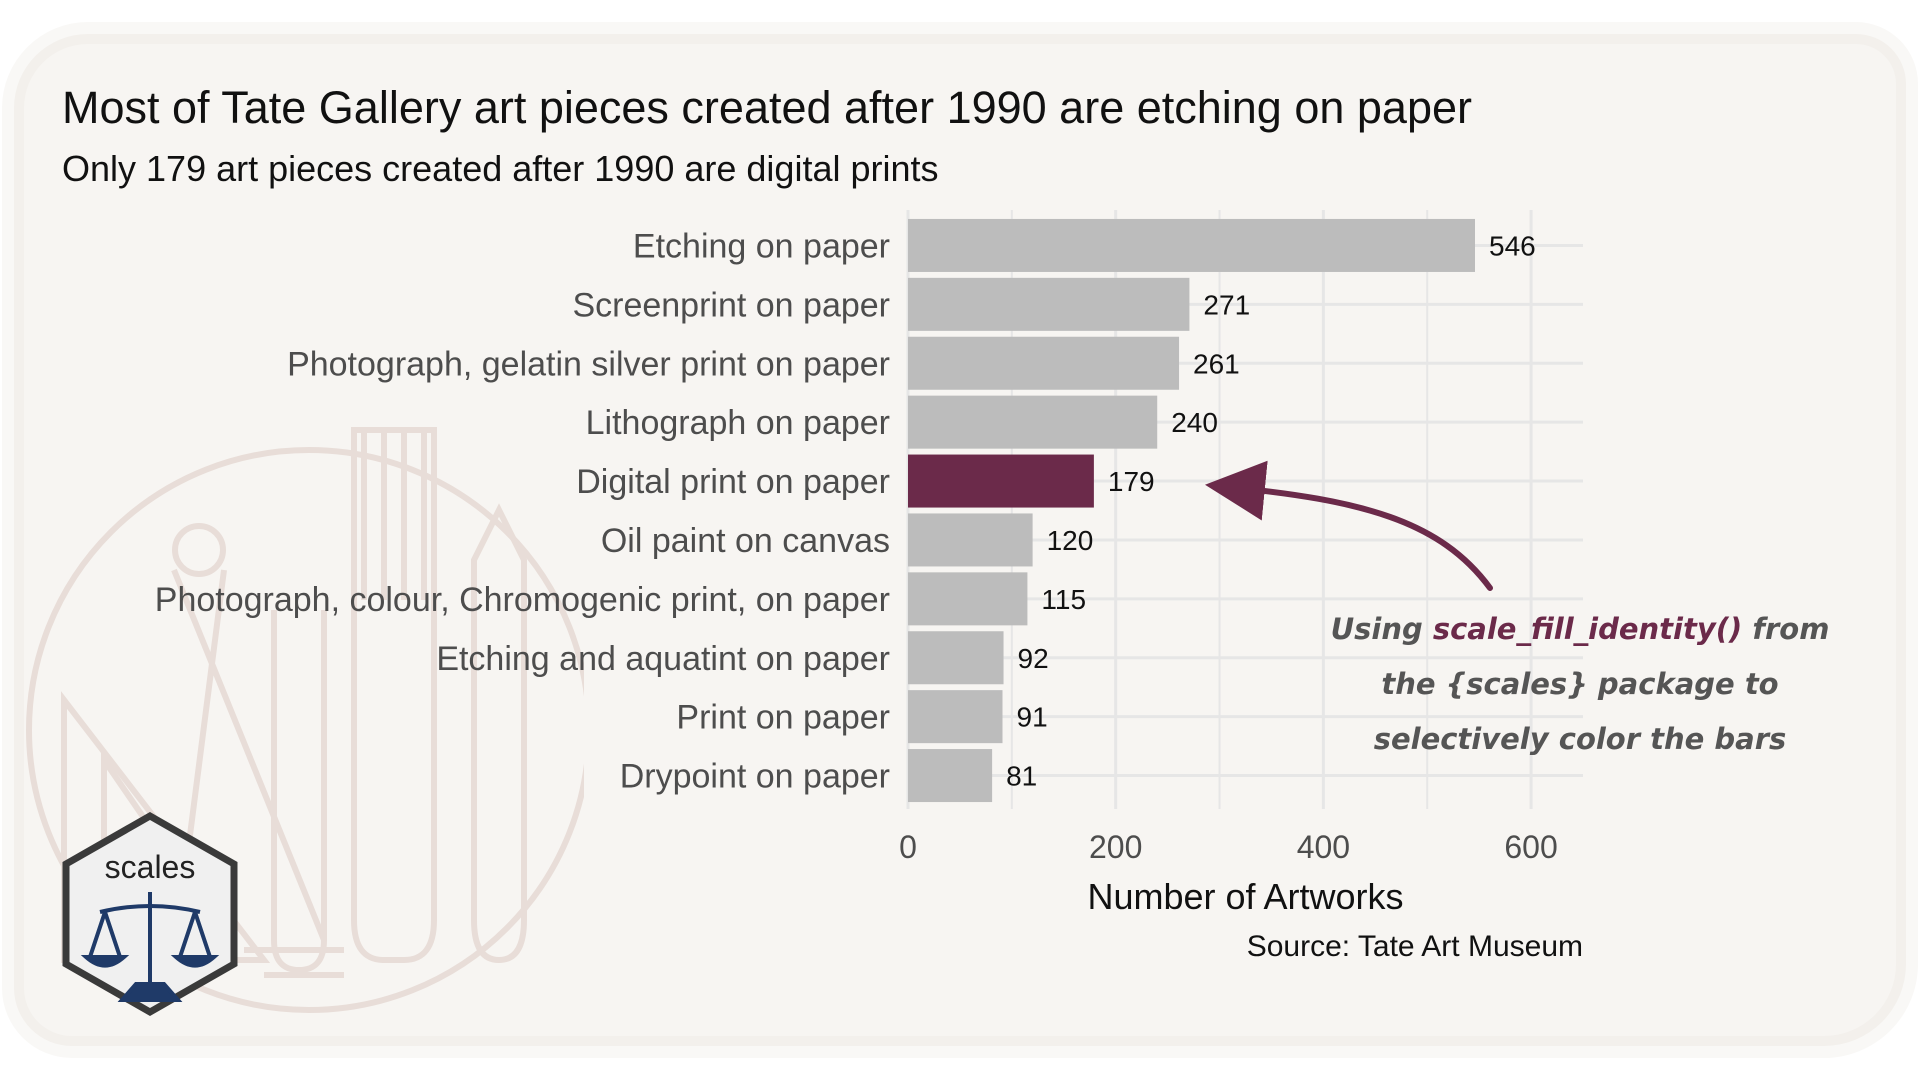 The width and height of the screenshot is (1920, 1080). Describe the element at coordinates (745, 541) in the screenshot. I see `category-label: Oil paint on canvas` at that location.